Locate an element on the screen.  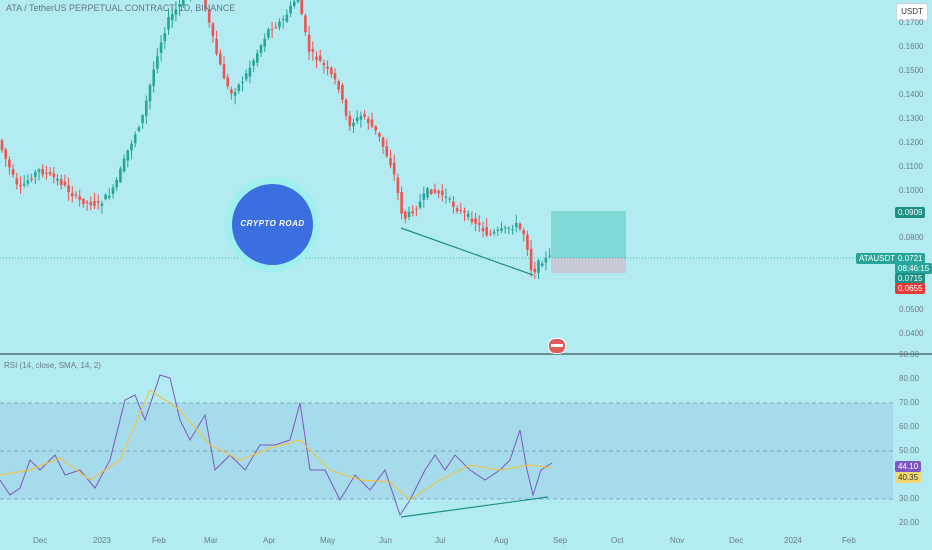
time-tick-label: Jun is located at coordinates (385, 540).